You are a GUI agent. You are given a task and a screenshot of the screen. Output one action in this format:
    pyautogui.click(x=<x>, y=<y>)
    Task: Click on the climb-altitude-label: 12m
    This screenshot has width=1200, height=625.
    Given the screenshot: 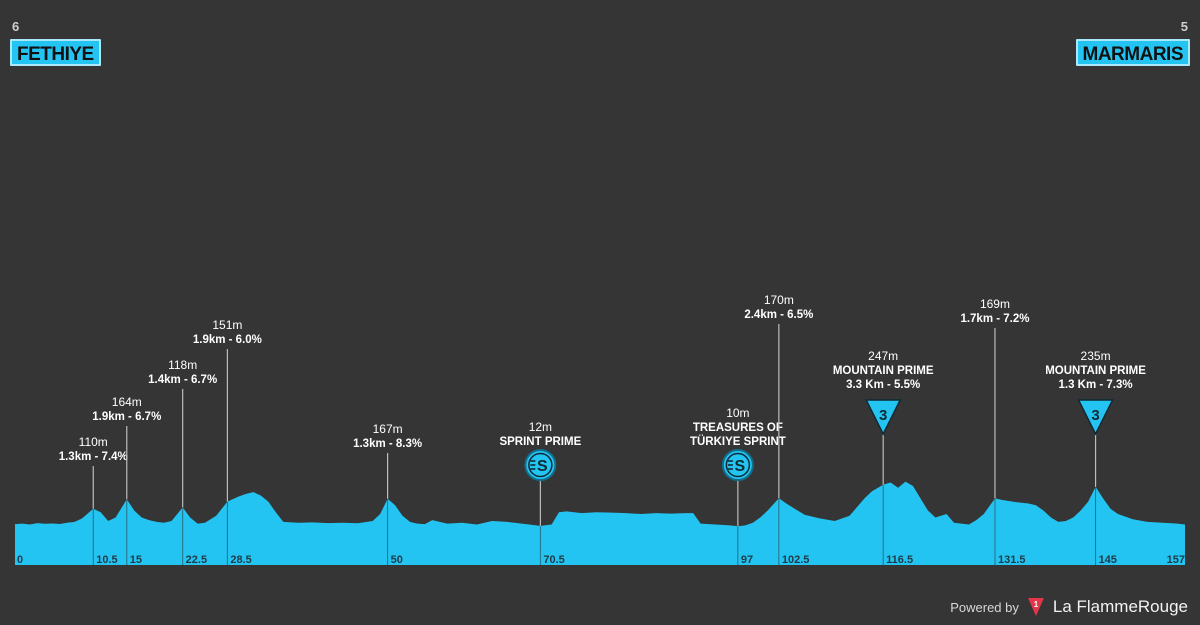 What is the action you would take?
    pyautogui.click(x=540, y=427)
    